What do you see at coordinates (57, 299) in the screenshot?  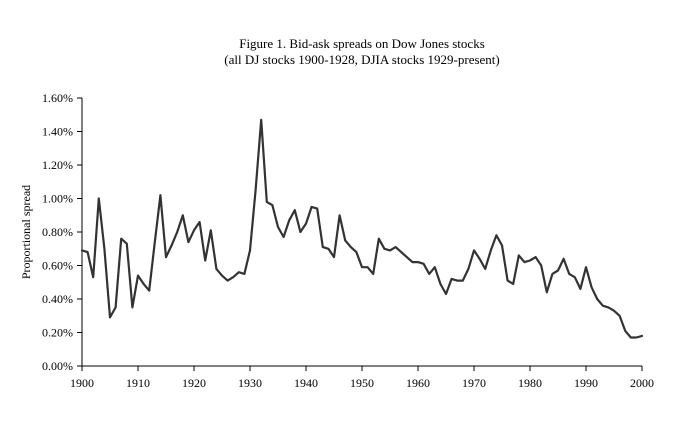 I see `y-tick-label: 0.40%` at bounding box center [57, 299].